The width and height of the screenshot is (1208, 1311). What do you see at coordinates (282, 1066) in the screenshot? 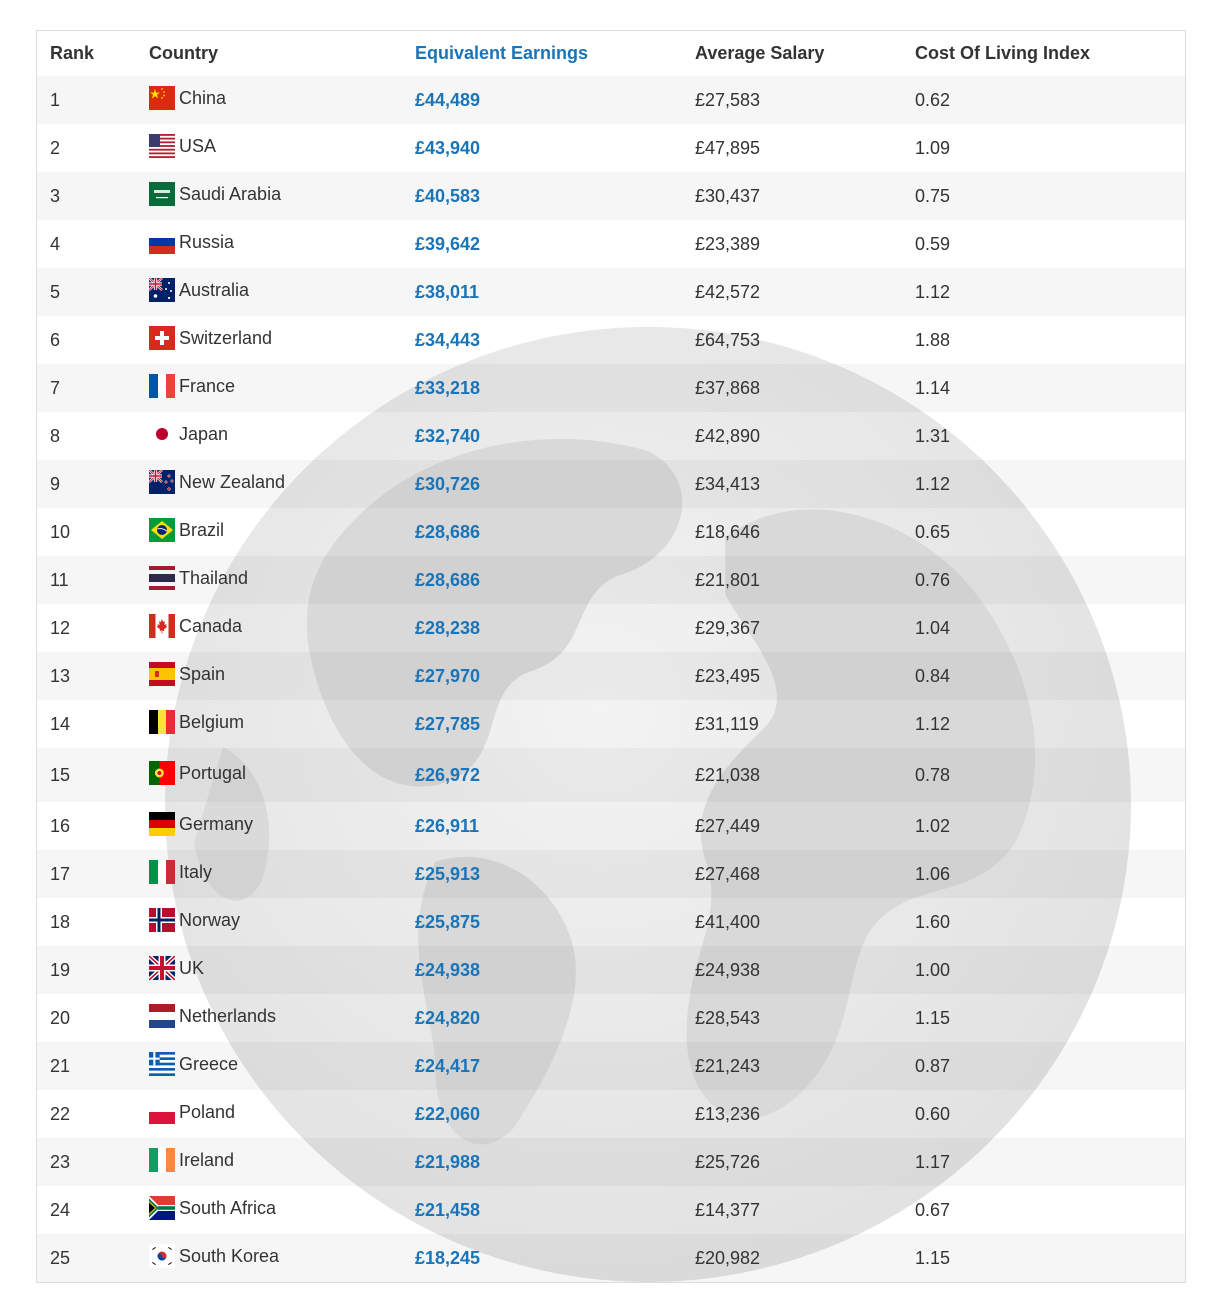
I see `country-cell: Greece` at bounding box center [282, 1066].